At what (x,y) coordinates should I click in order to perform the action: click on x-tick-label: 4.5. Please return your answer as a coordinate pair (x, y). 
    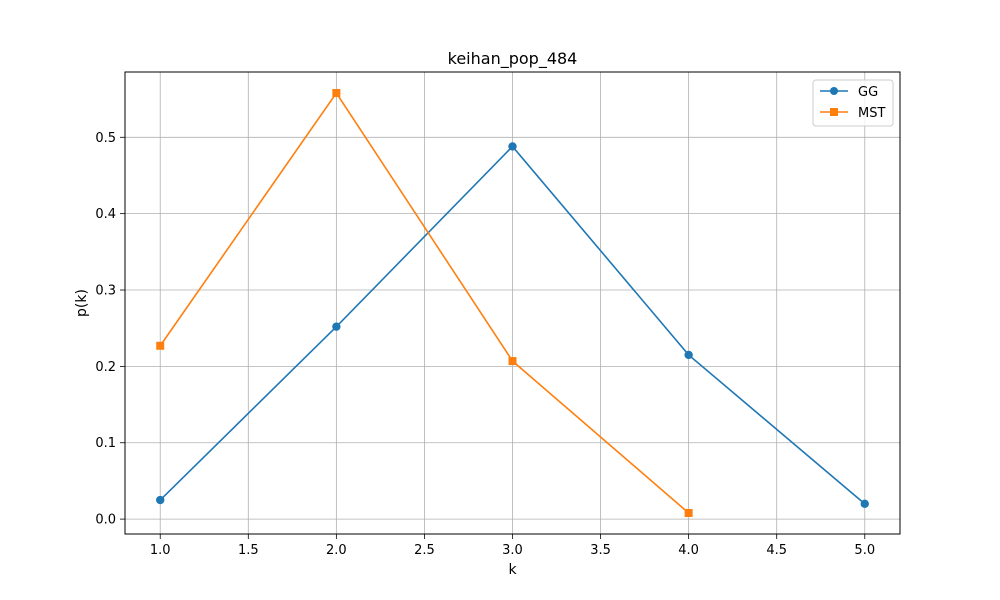
    Looking at the image, I should click on (776, 550).